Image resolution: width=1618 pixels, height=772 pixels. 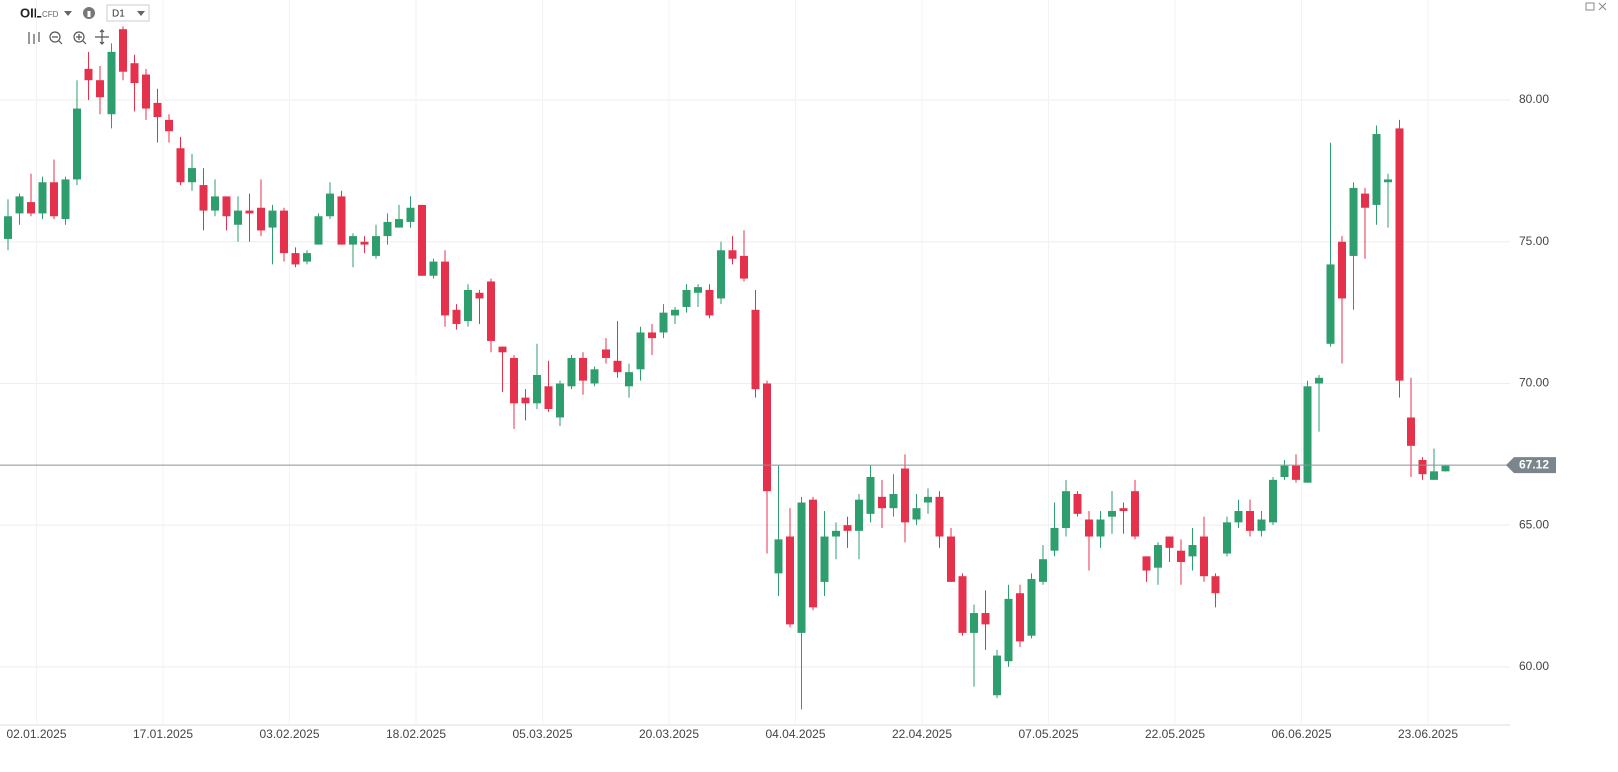 What do you see at coordinates (1301, 734) in the screenshot?
I see `x-tick-label: 06.06.2025` at bounding box center [1301, 734].